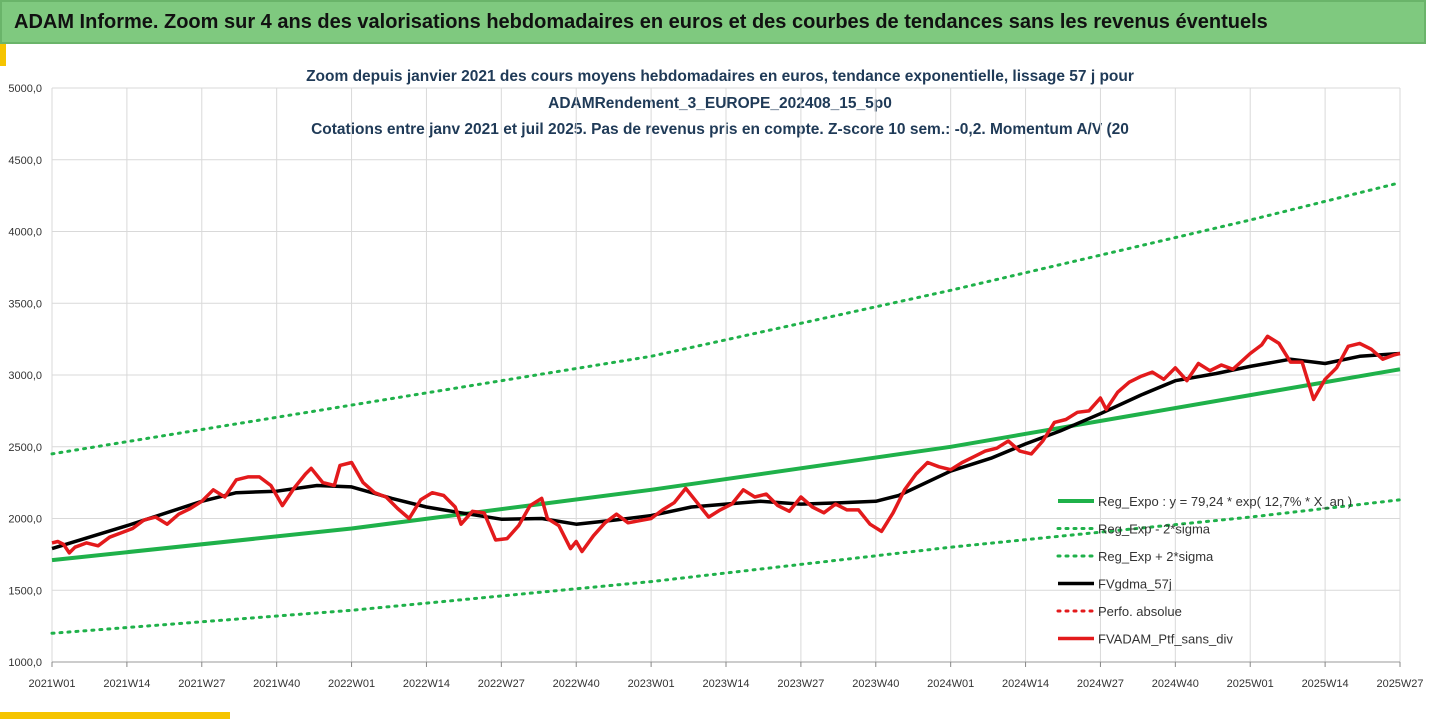 Image resolution: width=1432 pixels, height=719 pixels. I want to click on y-tick-label: 3000,0, so click(25, 376).